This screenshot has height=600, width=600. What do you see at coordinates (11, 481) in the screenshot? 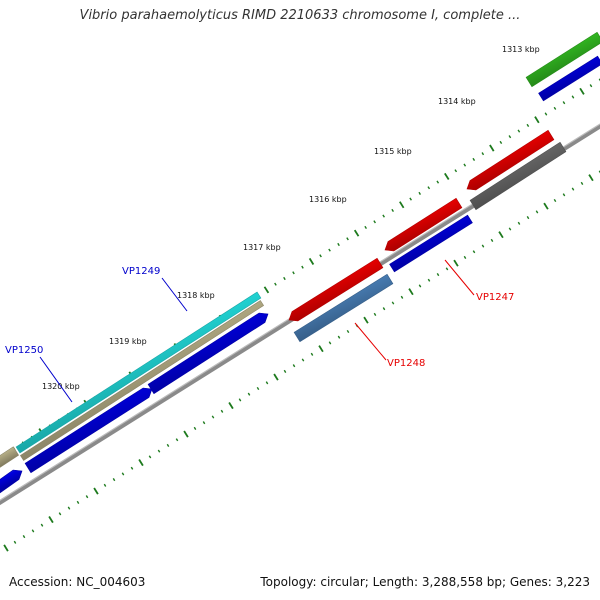
I see `feature-blue-bar-left` at bounding box center [11, 481].